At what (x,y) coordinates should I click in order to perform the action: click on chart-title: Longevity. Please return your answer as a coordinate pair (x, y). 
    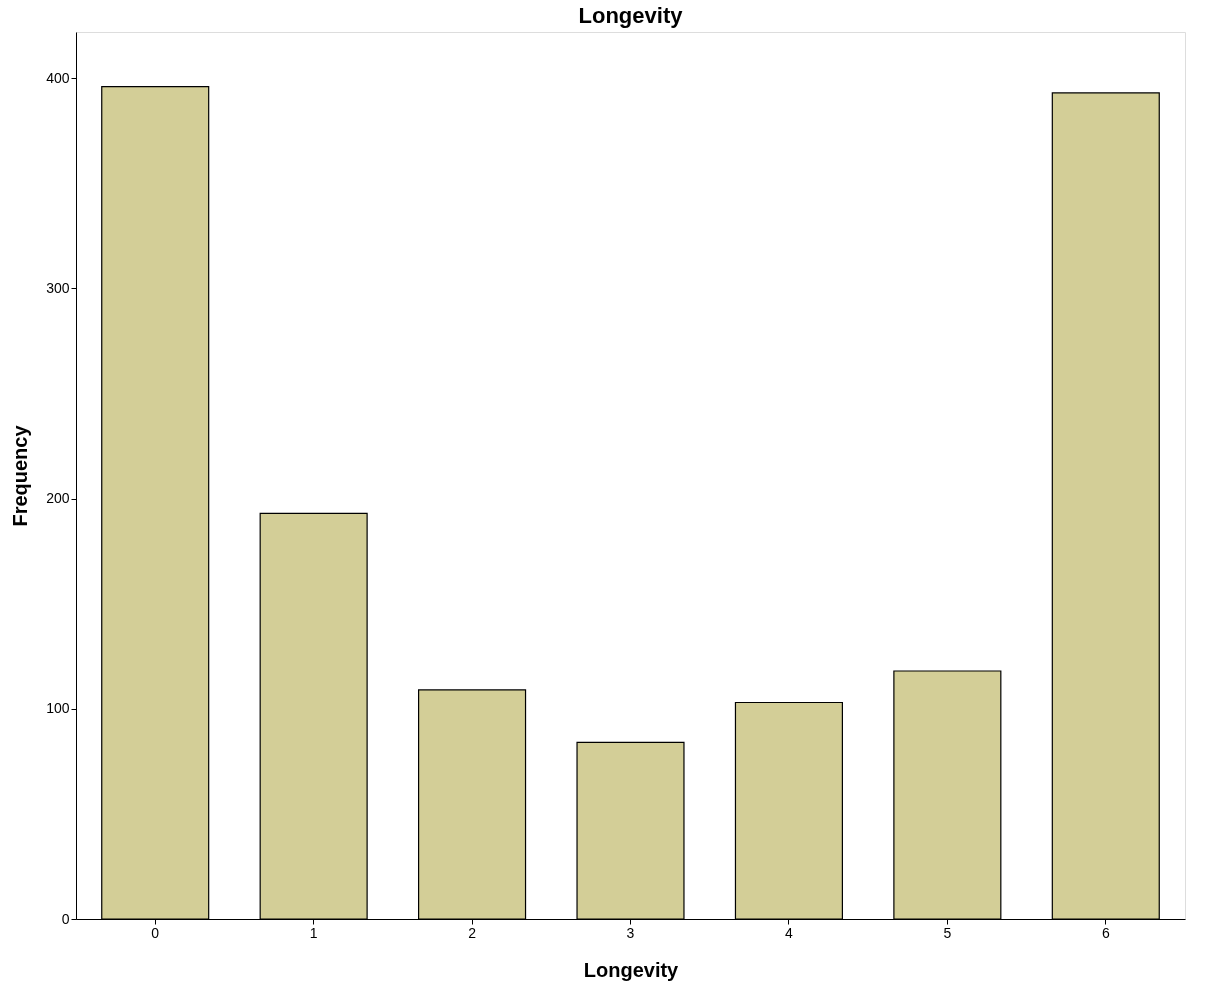
    Looking at the image, I should click on (631, 15).